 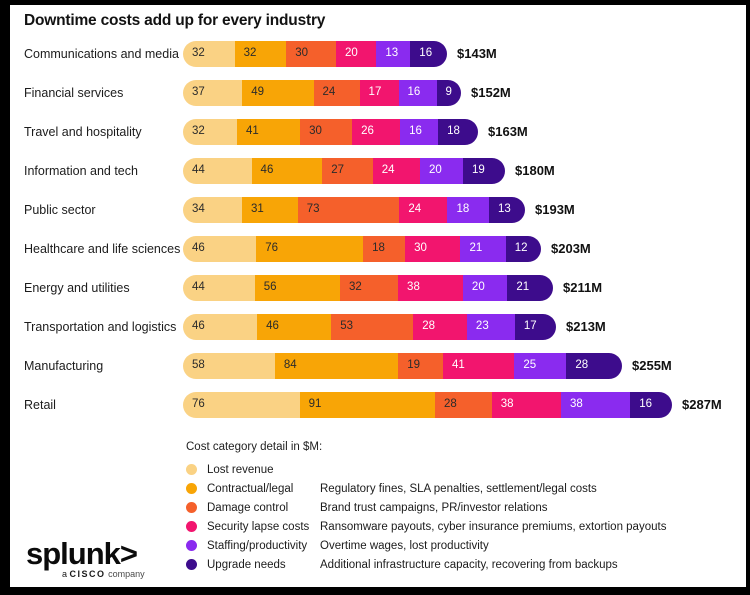 What do you see at coordinates (198, 403) in the screenshot?
I see `segment-value: 76` at bounding box center [198, 403].